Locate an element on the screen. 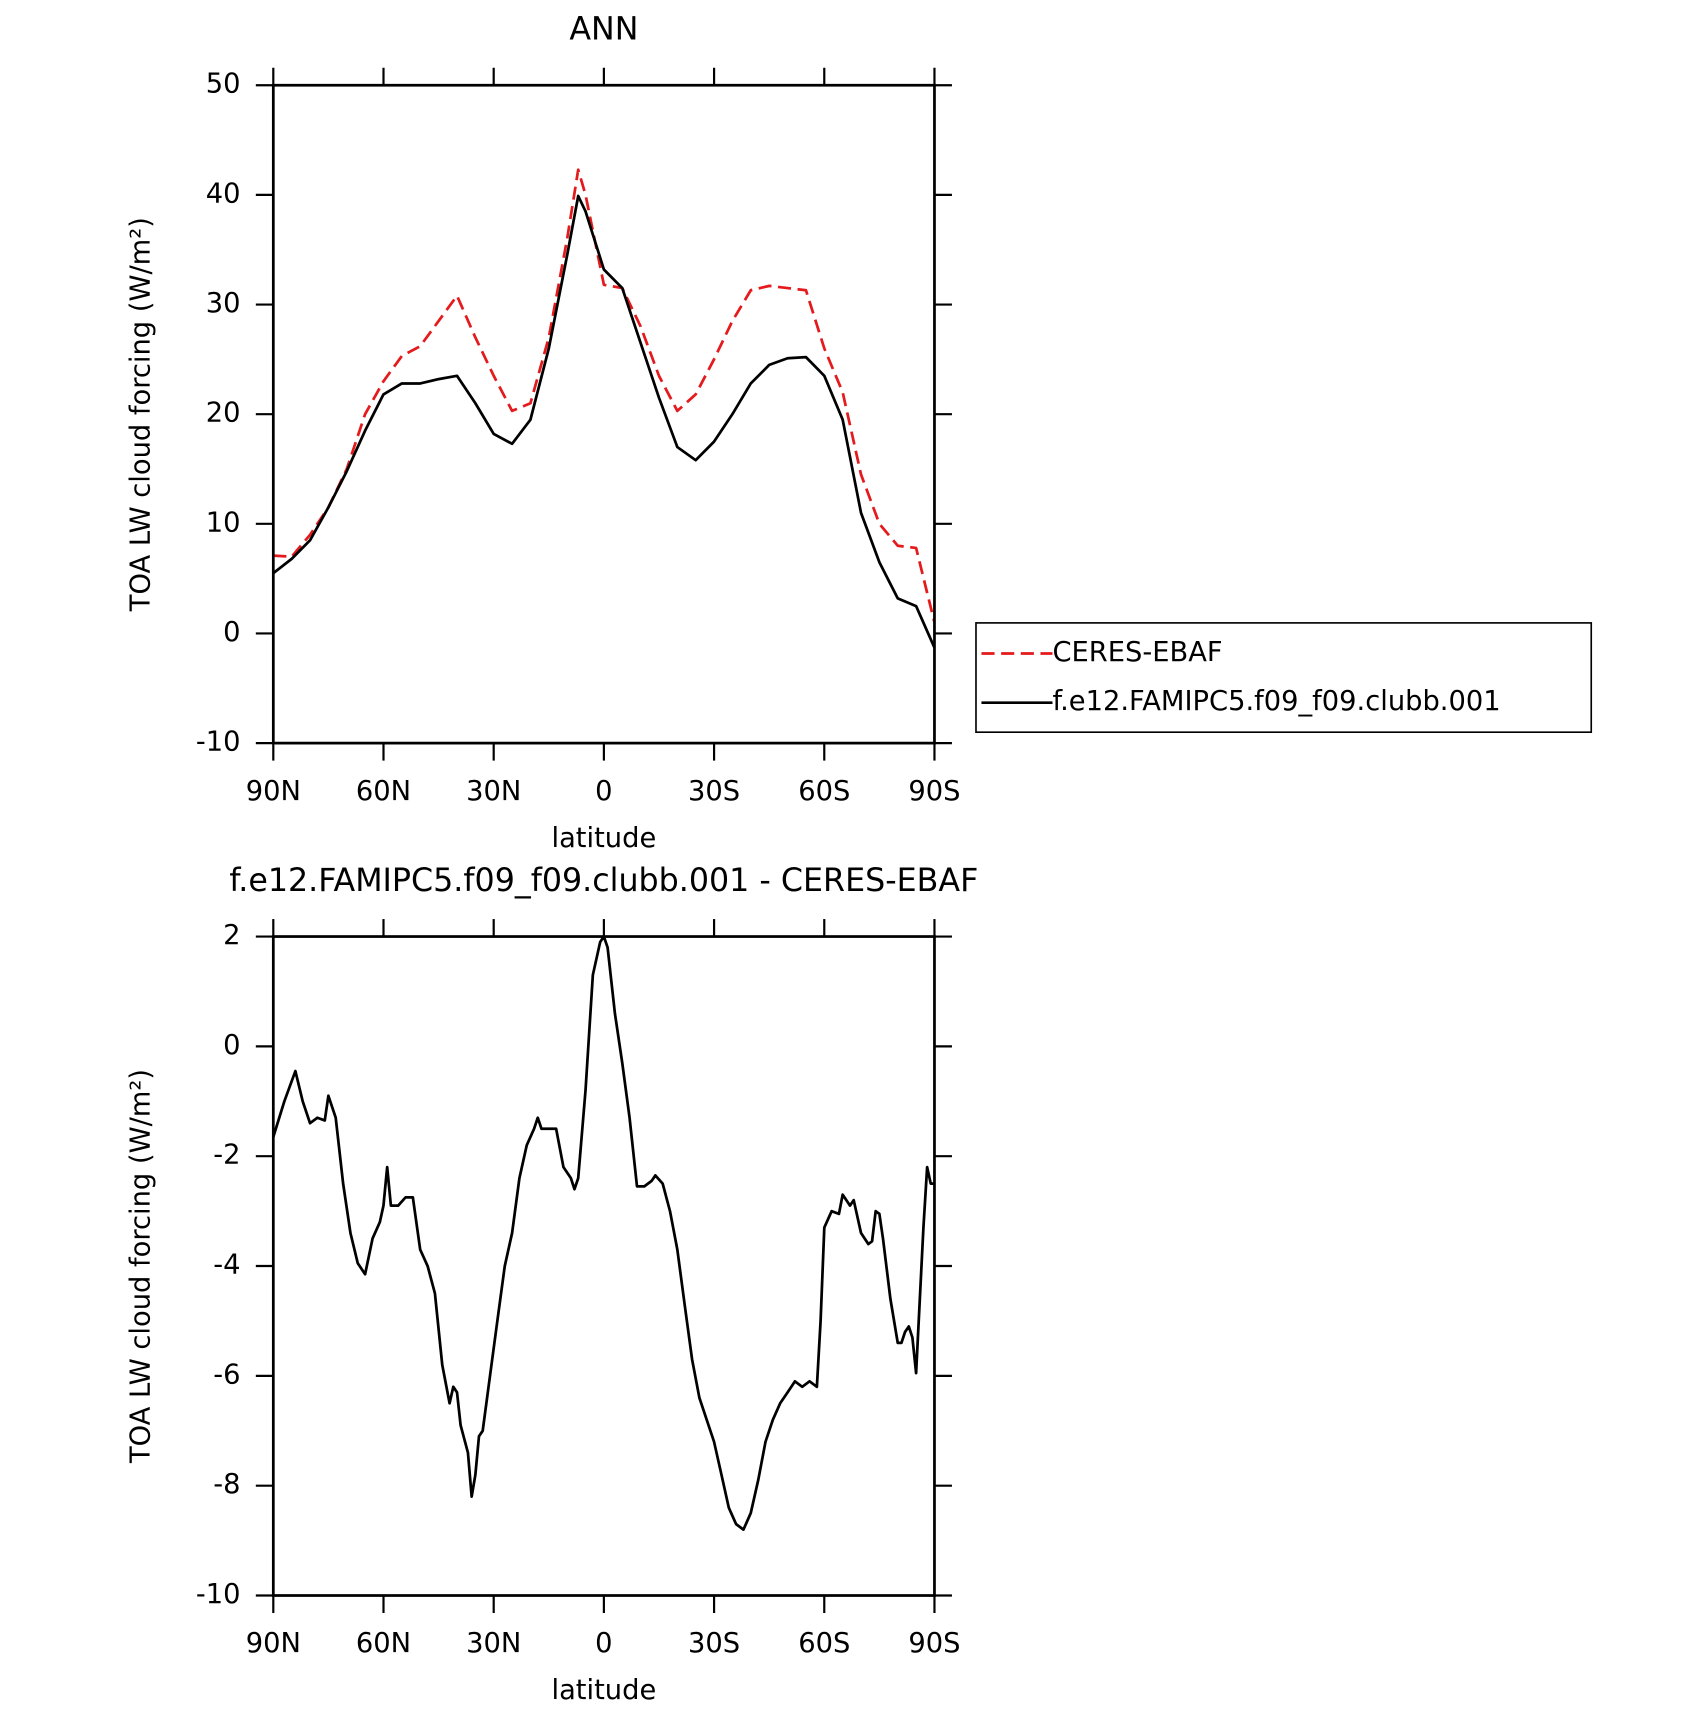 This screenshot has height=1719, width=1705. y-tick-label: -8 is located at coordinates (226, 1484).